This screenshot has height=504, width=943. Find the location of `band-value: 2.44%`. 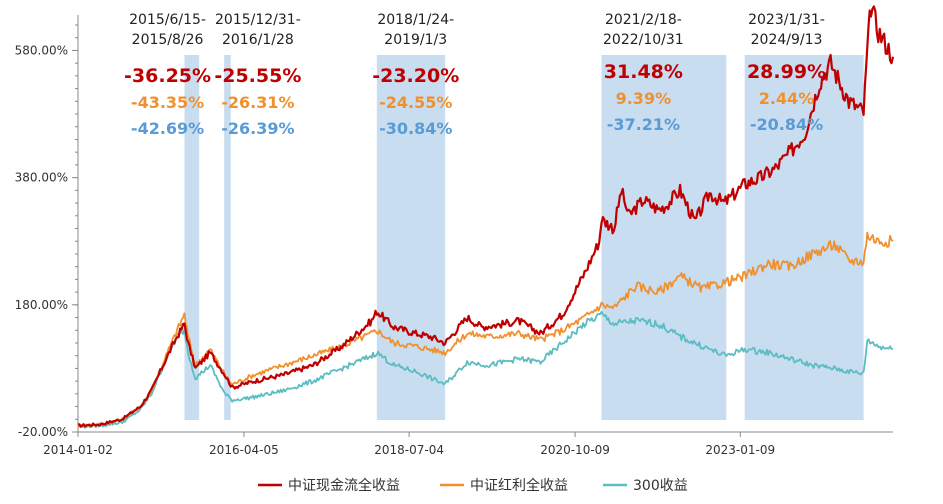

band-value: 2.44% is located at coordinates (787, 98).